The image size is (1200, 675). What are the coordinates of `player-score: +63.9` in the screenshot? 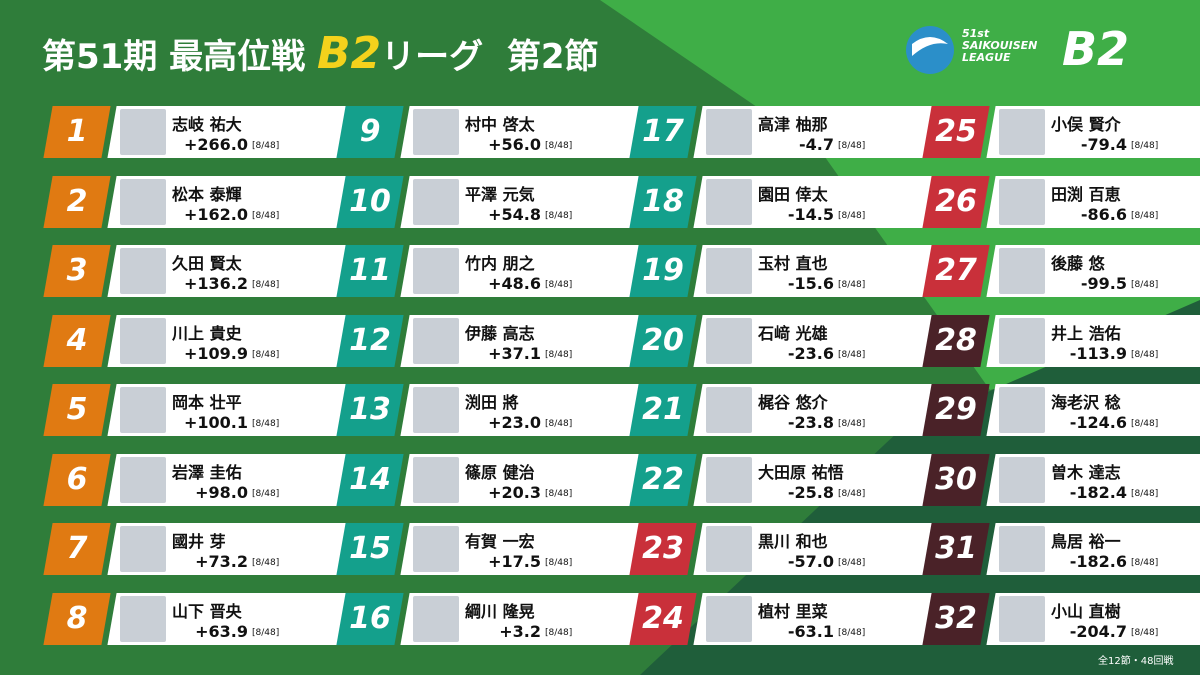 It's located at (221, 631).